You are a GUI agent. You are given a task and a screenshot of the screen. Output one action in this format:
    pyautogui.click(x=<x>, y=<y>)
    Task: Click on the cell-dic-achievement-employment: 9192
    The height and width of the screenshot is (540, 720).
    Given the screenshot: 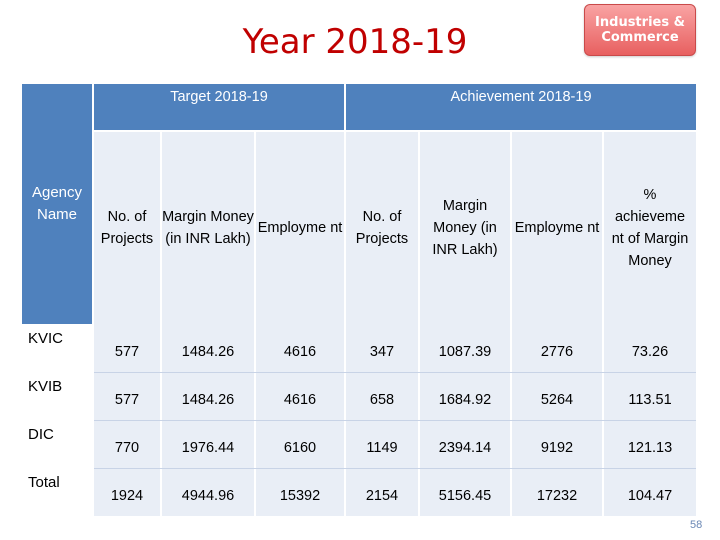 What is the action you would take?
    pyautogui.click(x=557, y=444)
    